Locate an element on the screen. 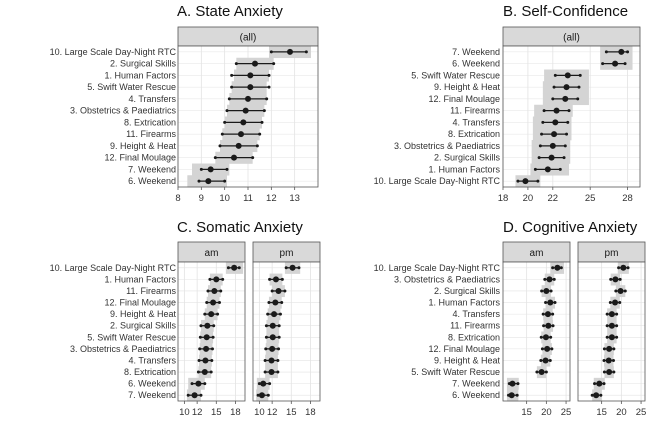  chart-title: D. Cognitive Anxiety is located at coordinates (570, 227).